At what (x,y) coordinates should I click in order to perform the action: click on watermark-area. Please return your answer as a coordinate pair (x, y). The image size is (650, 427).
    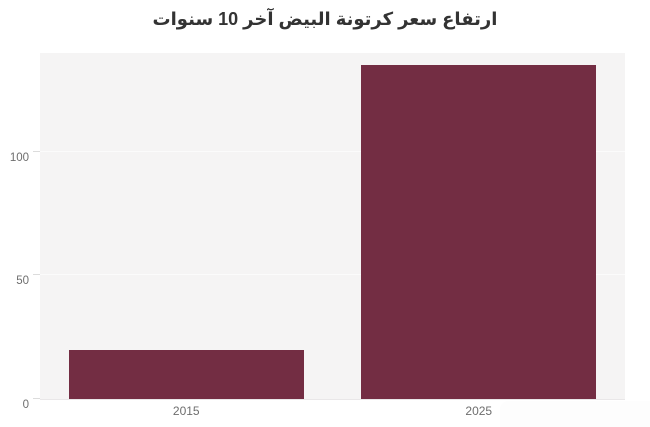
    Looking at the image, I should click on (575, 414).